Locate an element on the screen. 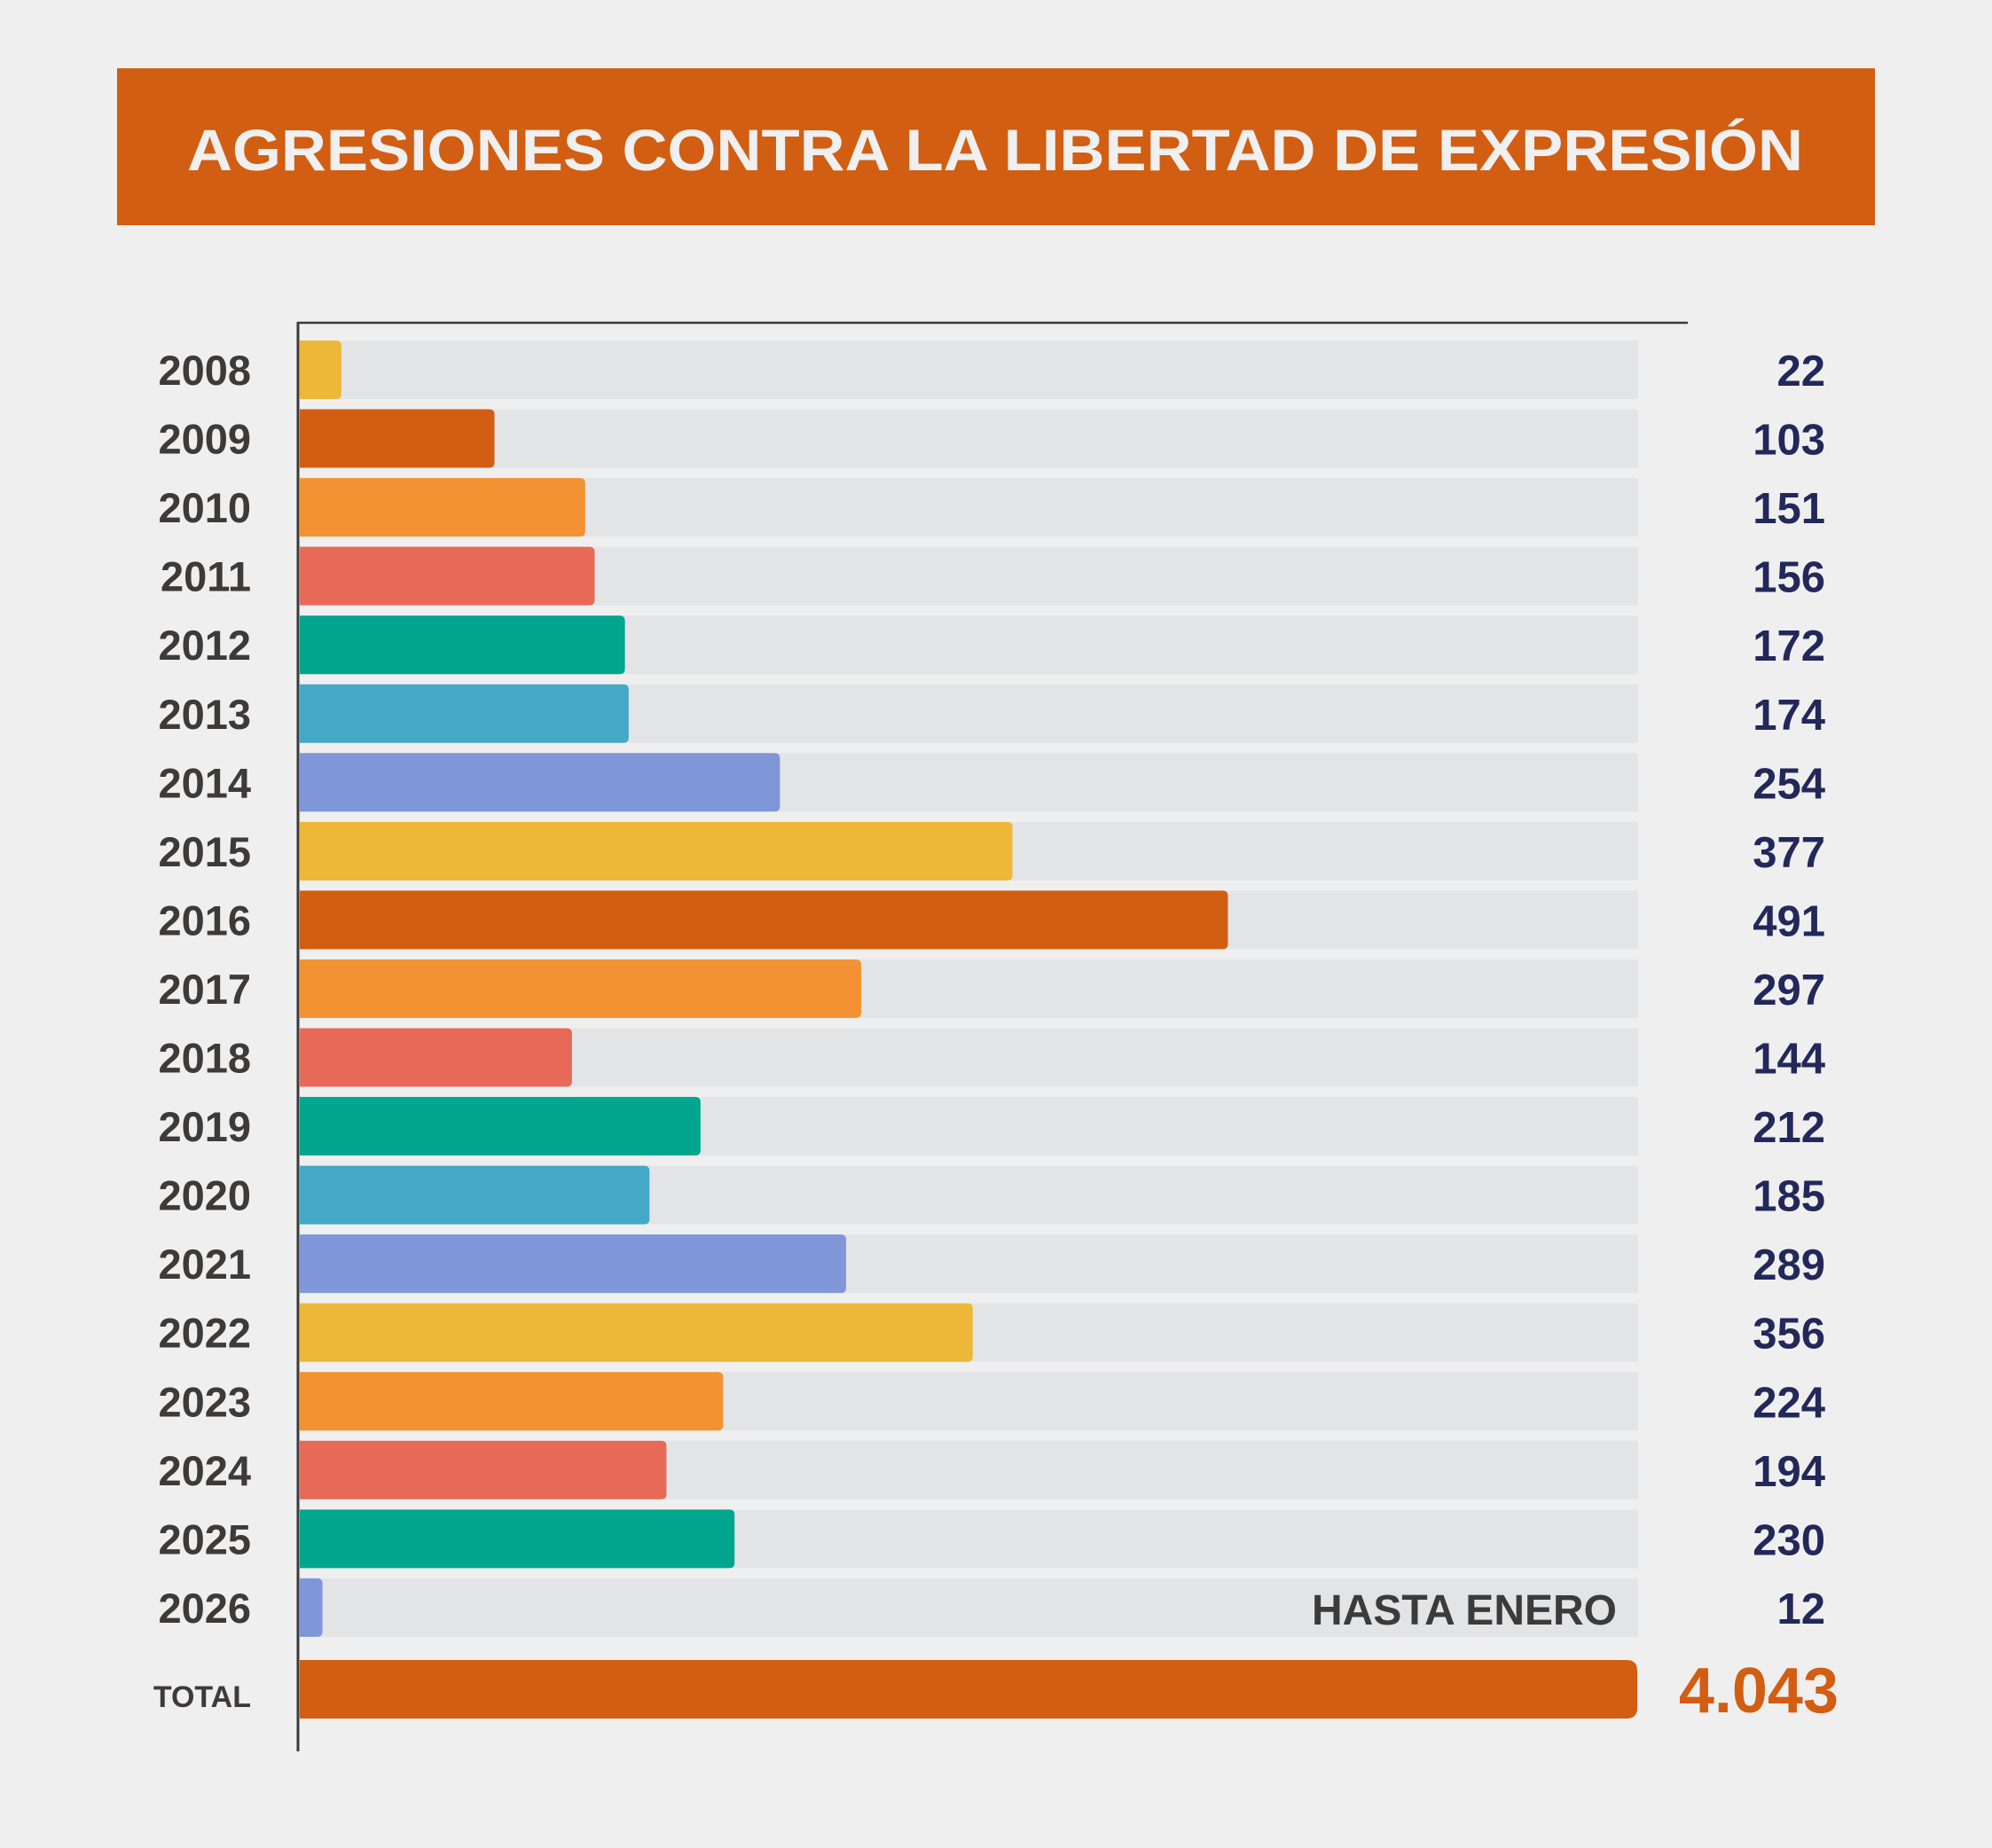 The height and width of the screenshot is (1848, 1992). title-banner-background is located at coordinates (996, 146).